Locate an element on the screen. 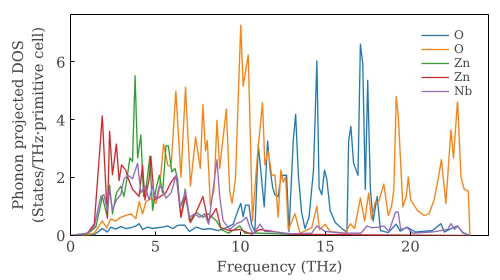  y-tick-label: 6 is located at coordinates (61, 63).